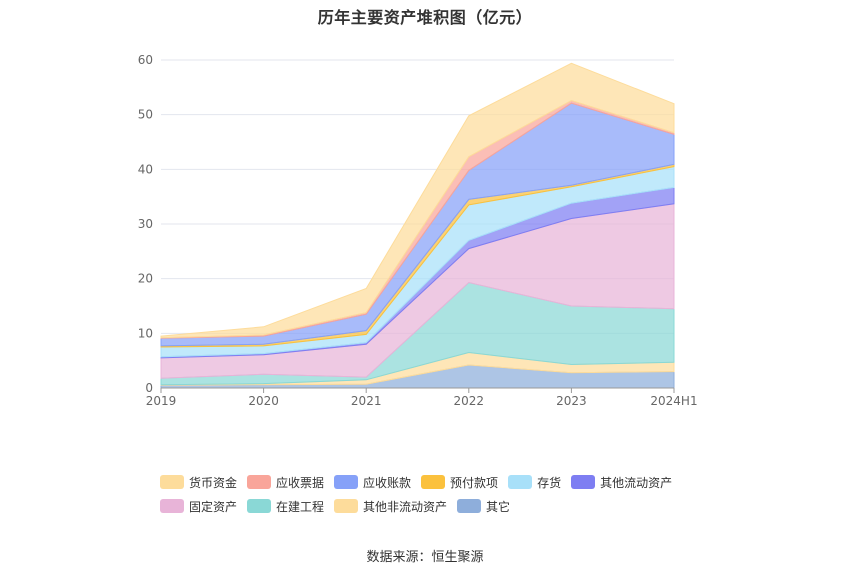  I want to click on legend-item: 其它, so click(483, 506).